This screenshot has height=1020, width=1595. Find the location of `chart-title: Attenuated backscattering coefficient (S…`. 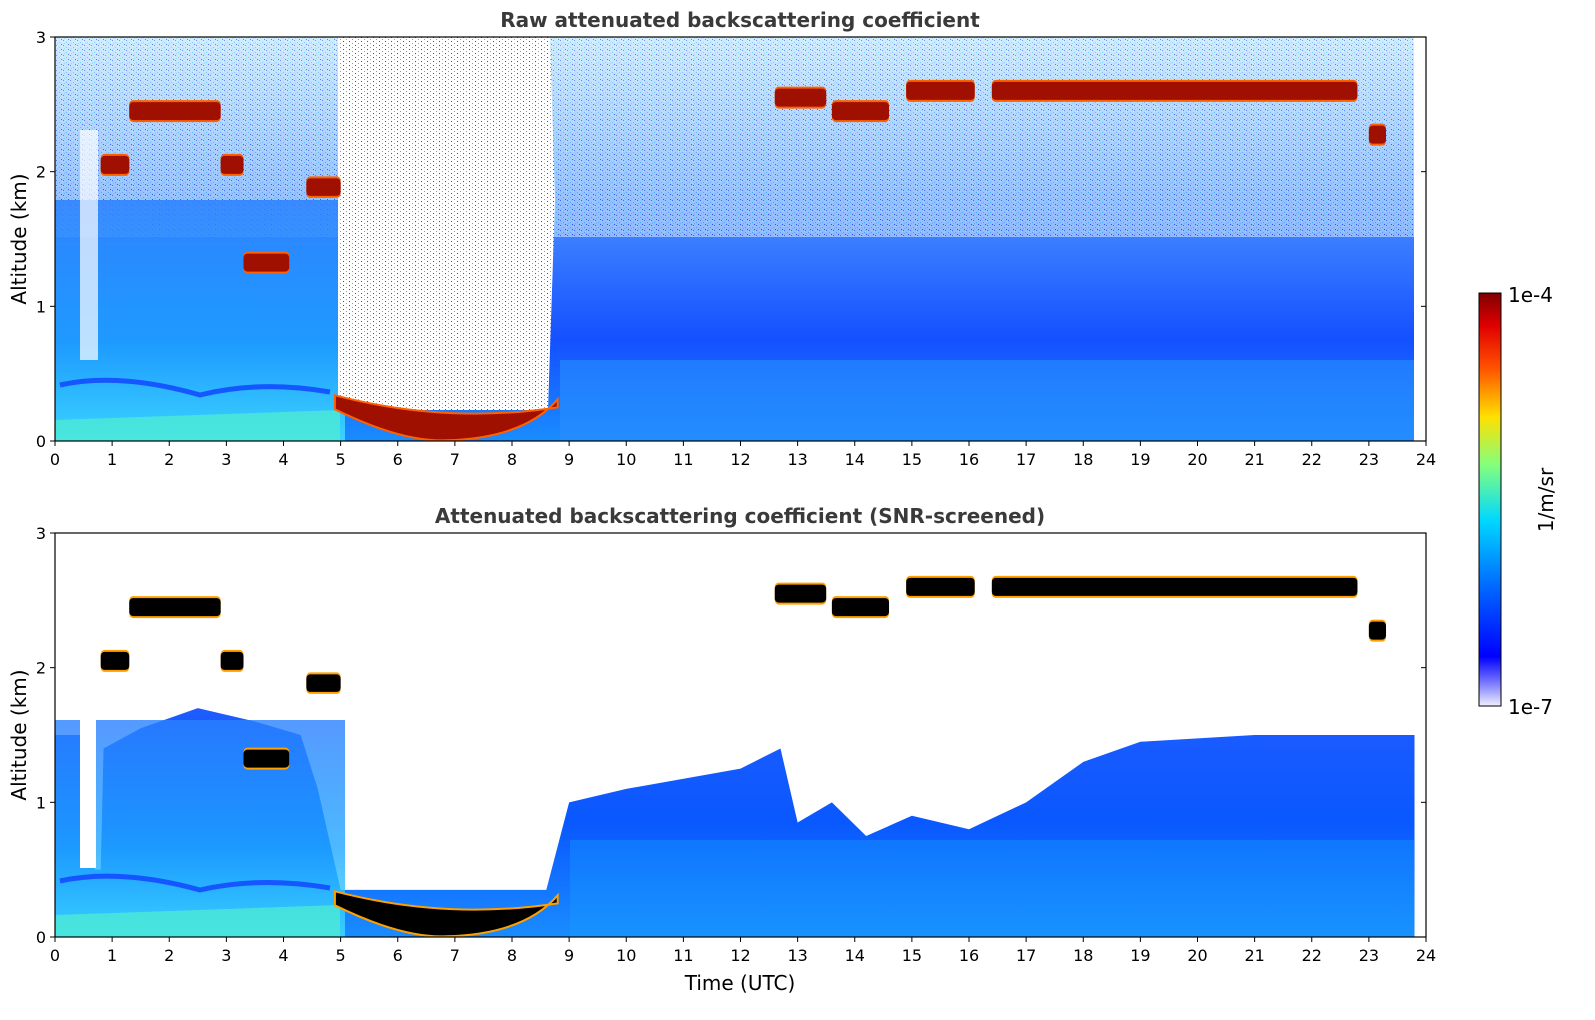

chart-title: Attenuated backscattering coefficient (S… is located at coordinates (740, 516).